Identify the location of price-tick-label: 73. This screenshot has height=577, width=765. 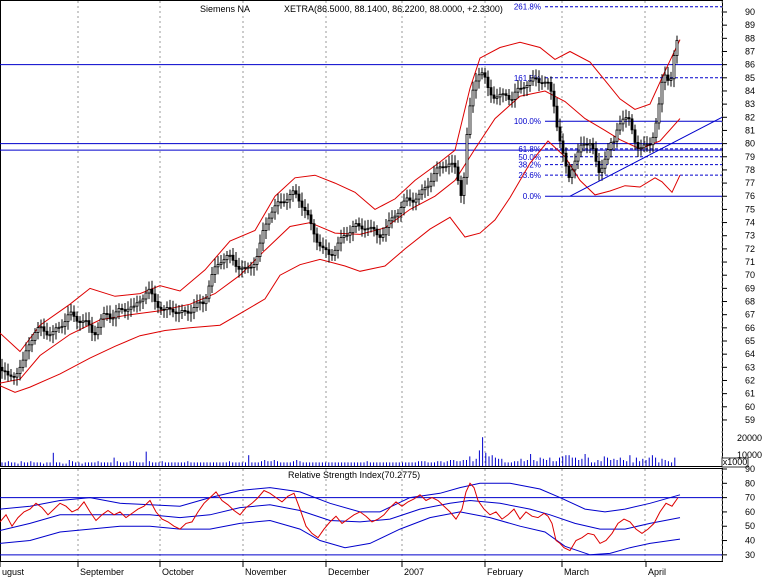
(750, 236).